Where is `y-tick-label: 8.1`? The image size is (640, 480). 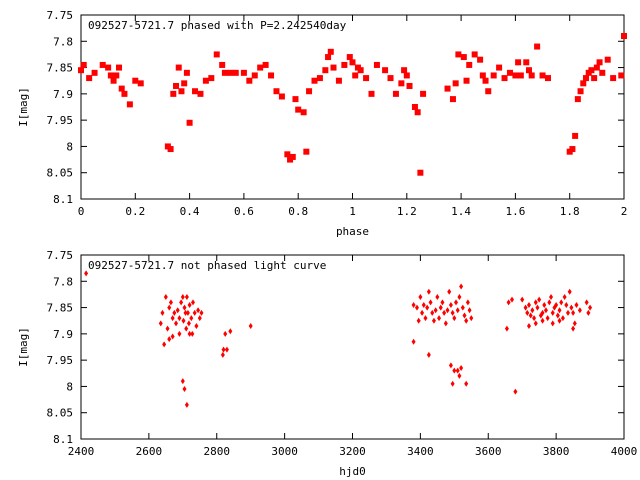
y-tick-label: 8.1 is located at coordinates (63, 439).